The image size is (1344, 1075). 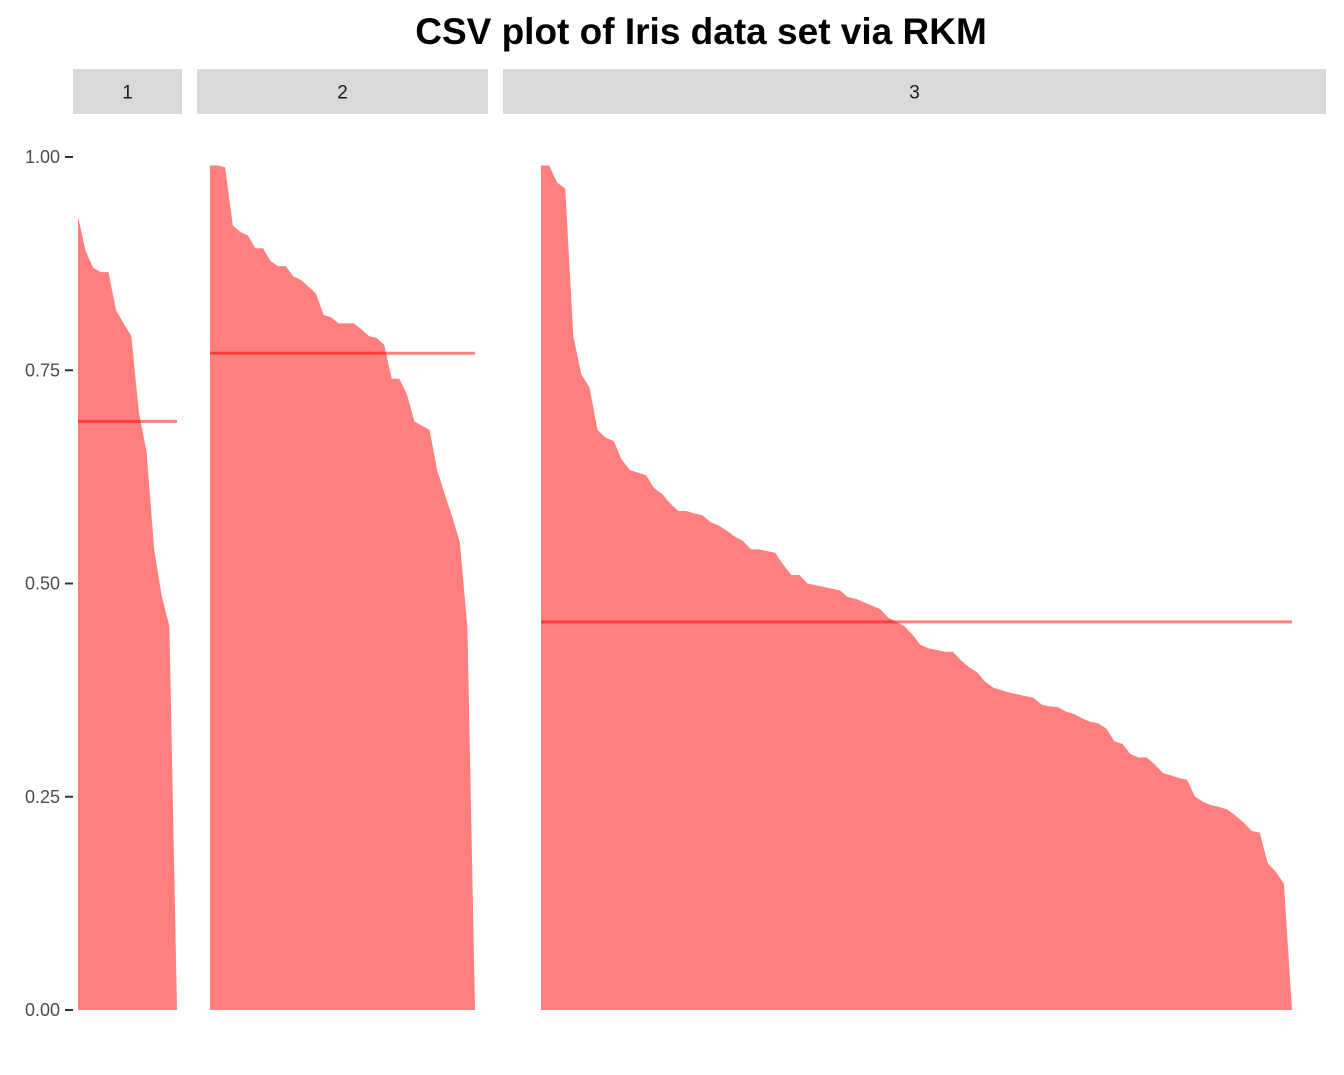 What do you see at coordinates (701, 31) in the screenshot?
I see `chart-title: CSV plot of Iris data set via RKM` at bounding box center [701, 31].